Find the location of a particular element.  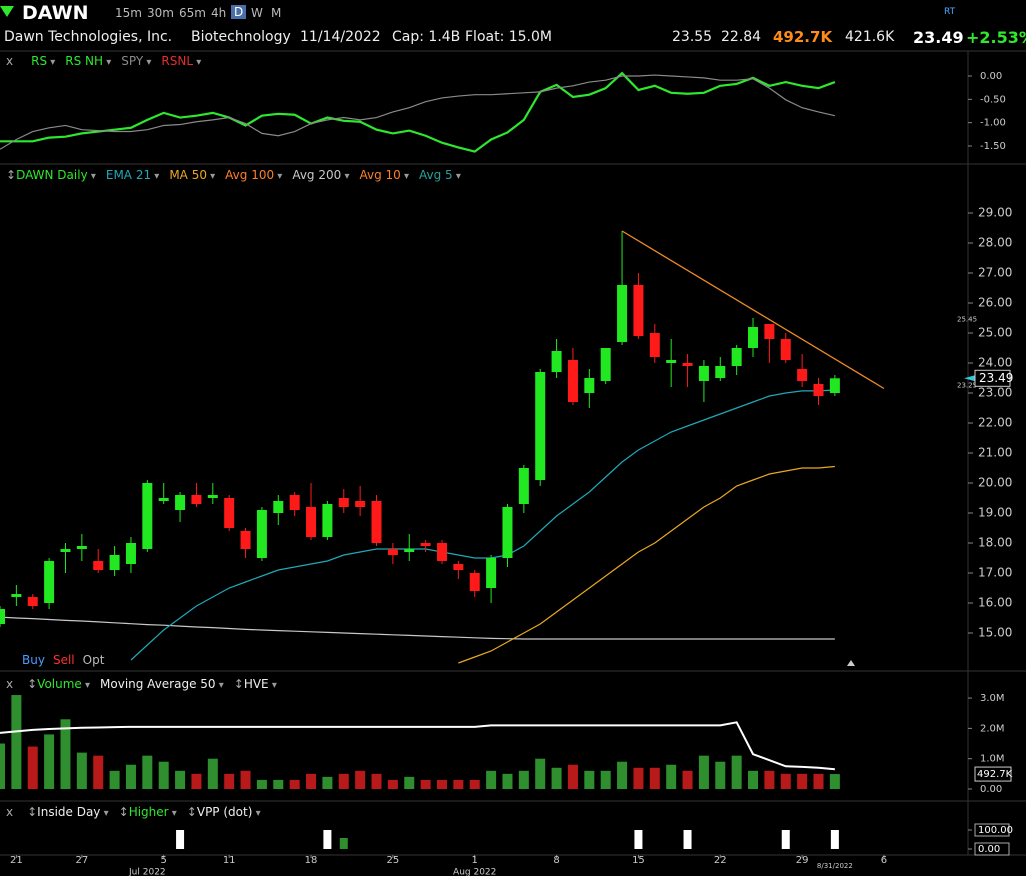

timeframe: W is located at coordinates (257, 13).